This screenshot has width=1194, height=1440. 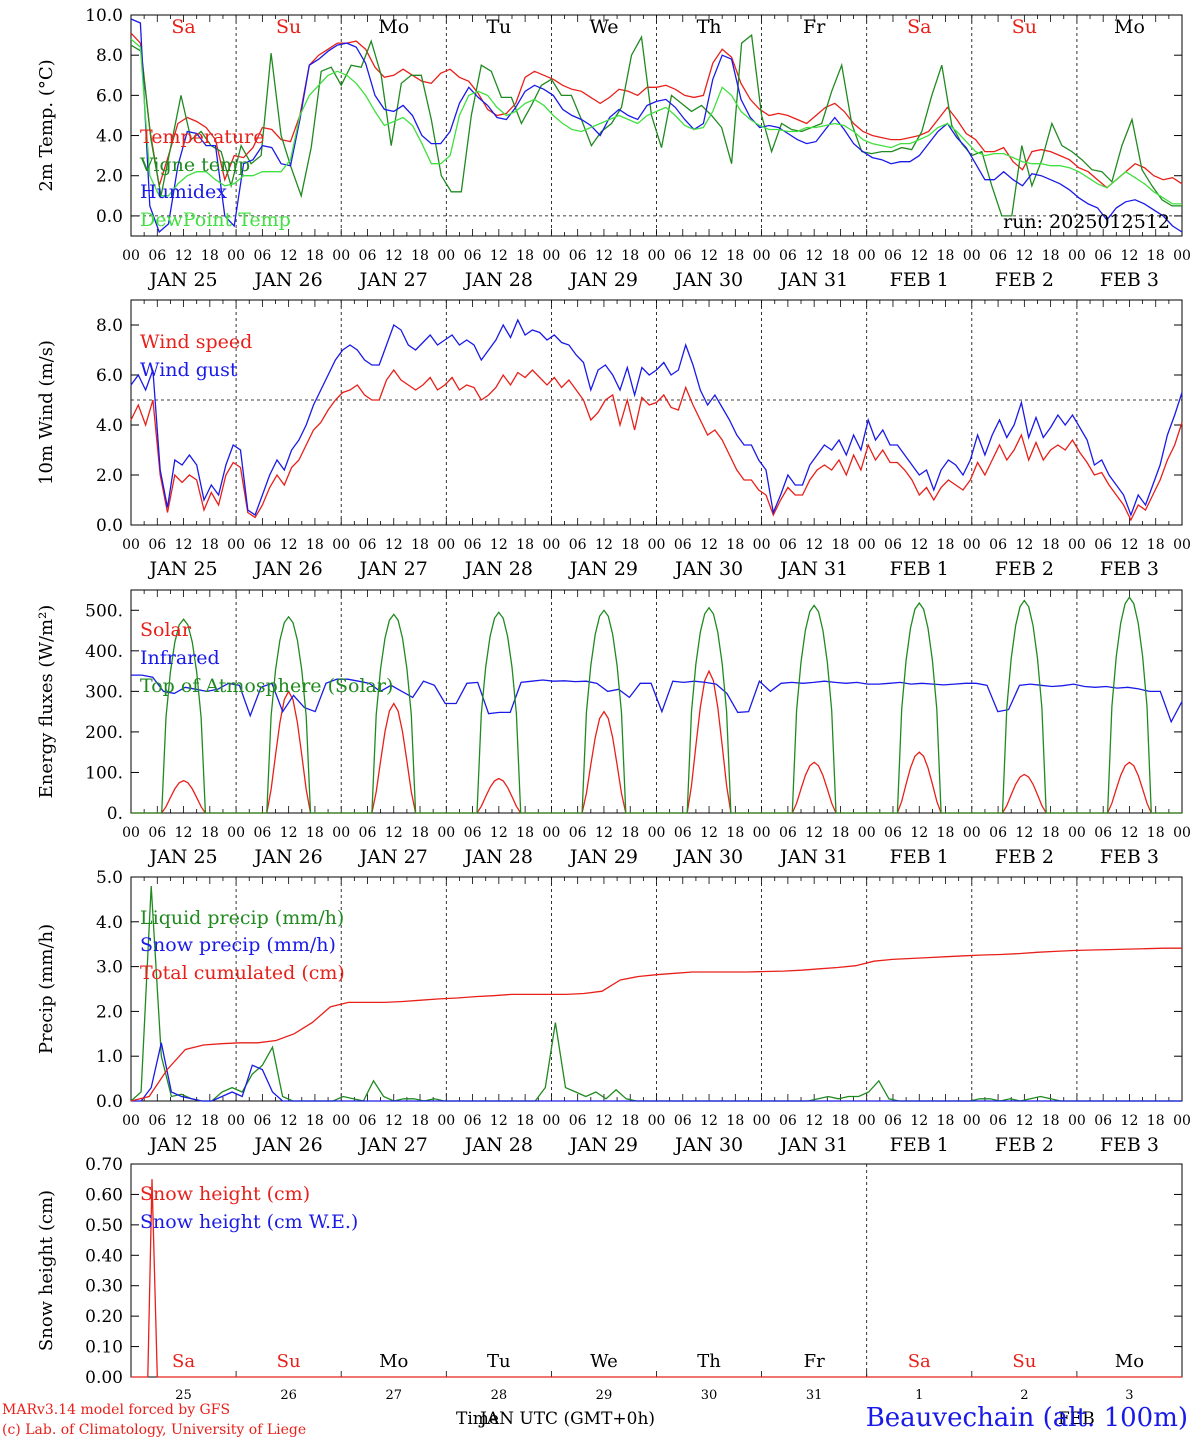 I want to click on x-axis-title: Time, so click(x=477, y=1419).